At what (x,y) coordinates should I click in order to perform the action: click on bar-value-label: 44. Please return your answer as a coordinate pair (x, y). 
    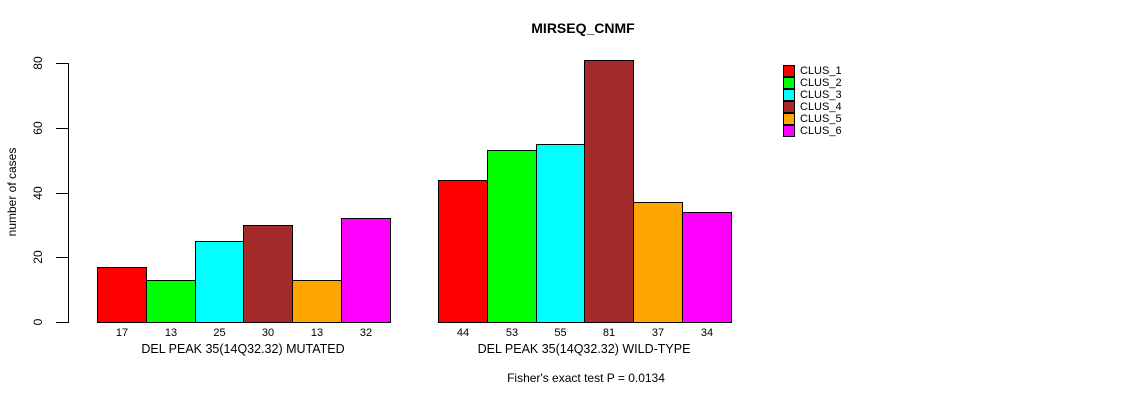
    Looking at the image, I should click on (463, 333).